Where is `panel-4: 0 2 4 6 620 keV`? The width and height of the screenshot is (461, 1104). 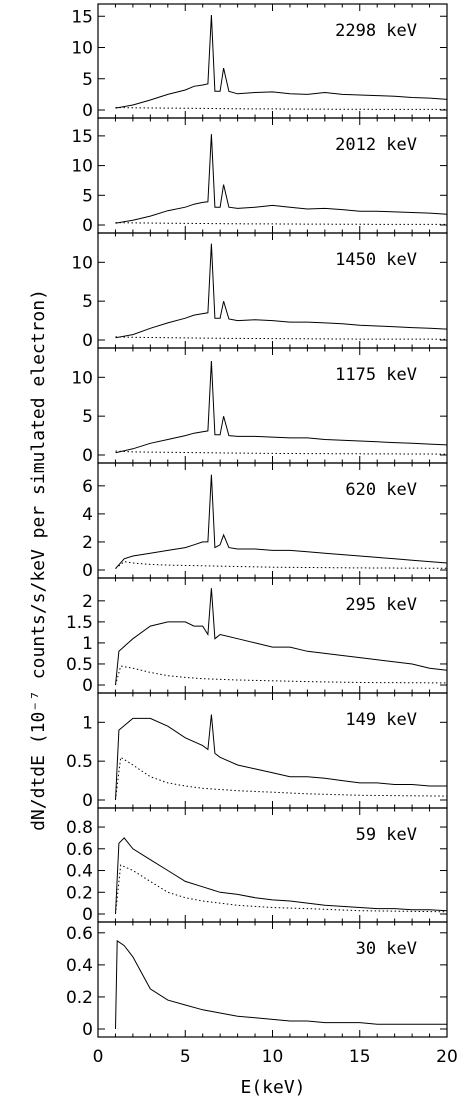
panel-4: 0 2 4 6 620 keV is located at coordinates (265, 521).